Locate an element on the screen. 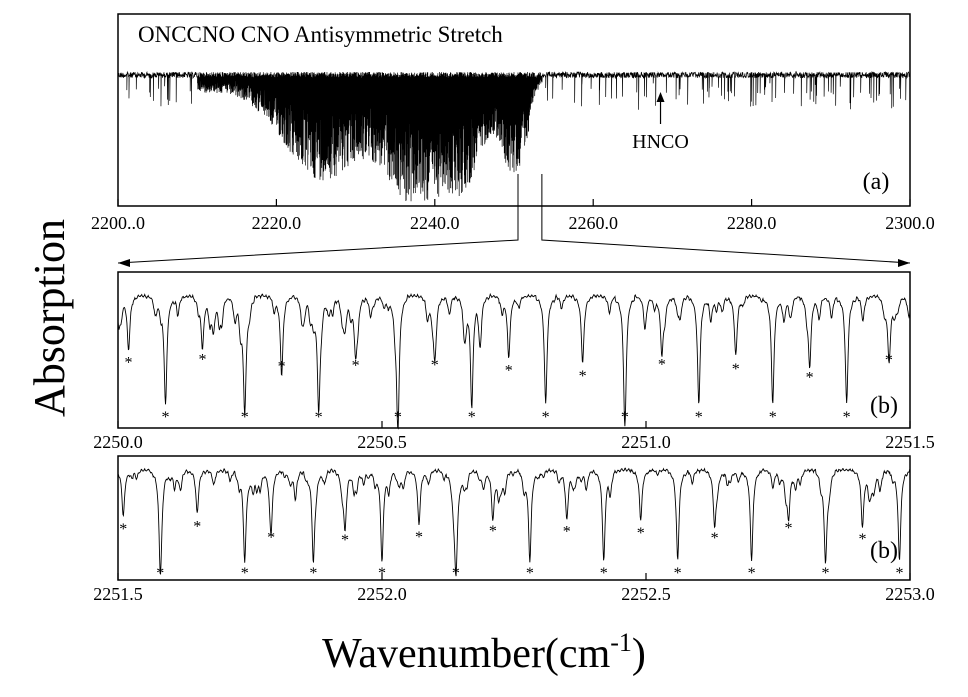 The width and height of the screenshot is (968, 697). x-axis-label-close: ) is located at coordinates (639, 654).